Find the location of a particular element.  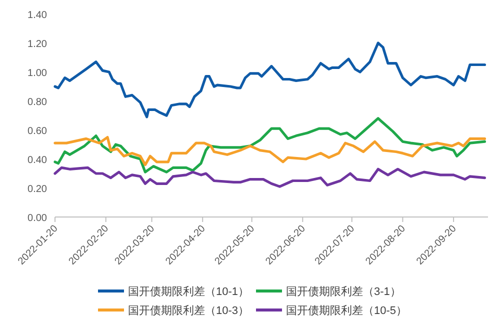

legend-label: 国开债期限利差（10-5） is located at coordinates (347, 310).